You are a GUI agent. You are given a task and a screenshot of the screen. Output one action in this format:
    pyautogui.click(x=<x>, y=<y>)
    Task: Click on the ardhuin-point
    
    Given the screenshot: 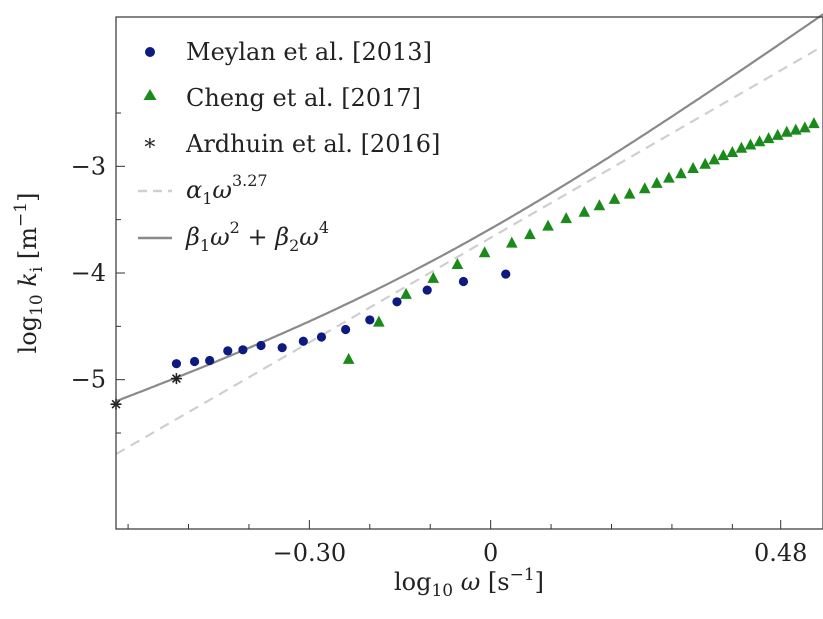 What is the action you would take?
    pyautogui.click(x=176, y=379)
    